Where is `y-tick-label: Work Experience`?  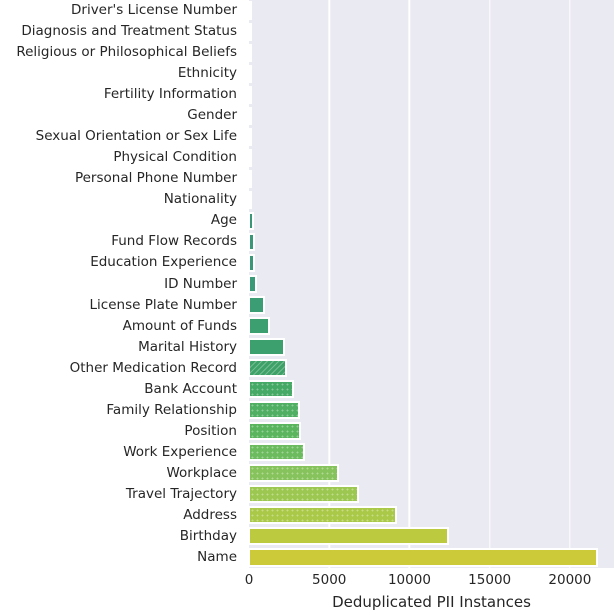 y-tick-label: Work Experience is located at coordinates (180, 451).